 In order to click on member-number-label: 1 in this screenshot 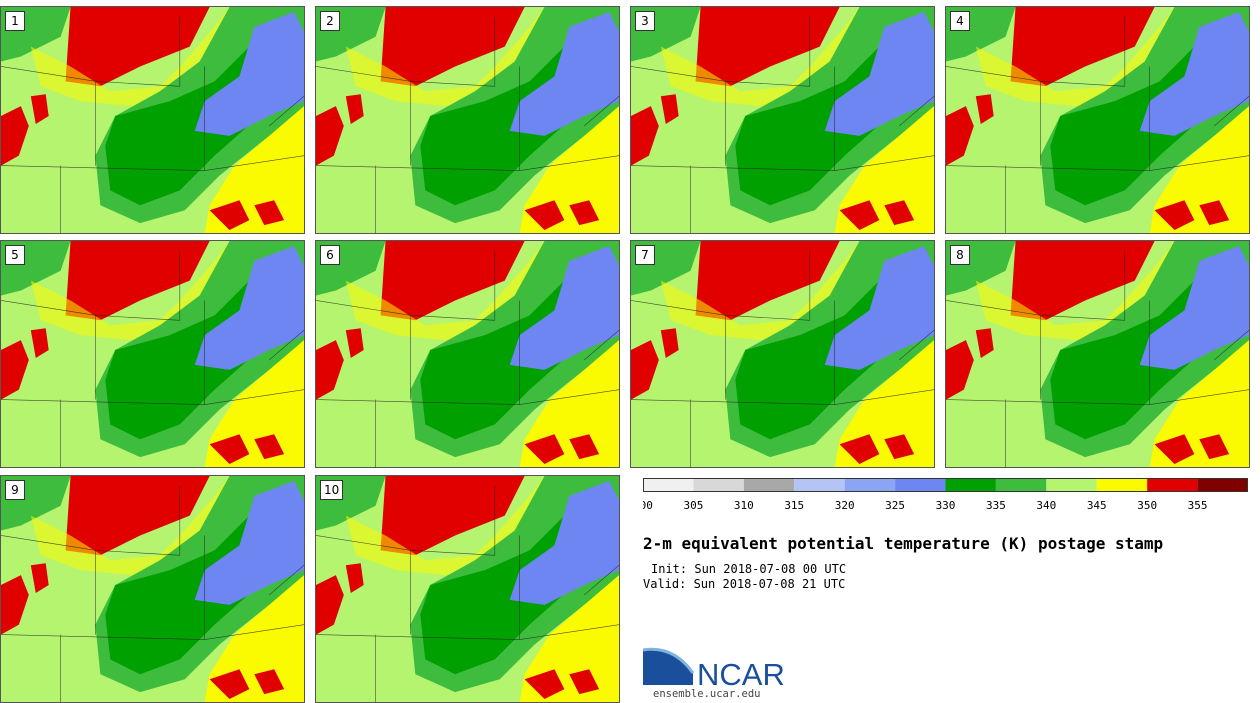, I will do `click(15, 21)`.